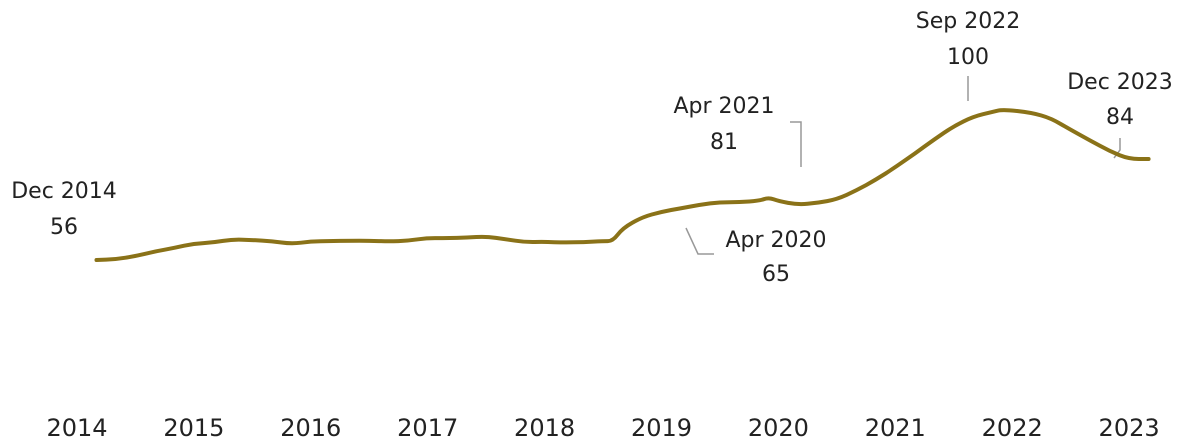 This screenshot has width=1184, height=442. What do you see at coordinates (775, 240) in the screenshot?
I see `annotation-date: Apr 2020` at bounding box center [775, 240].